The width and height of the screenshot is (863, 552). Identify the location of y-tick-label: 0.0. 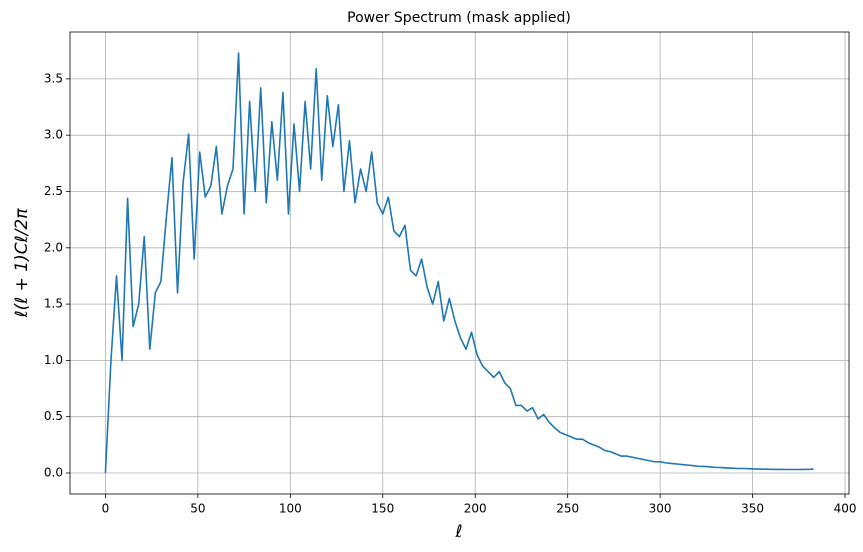
(53, 473).